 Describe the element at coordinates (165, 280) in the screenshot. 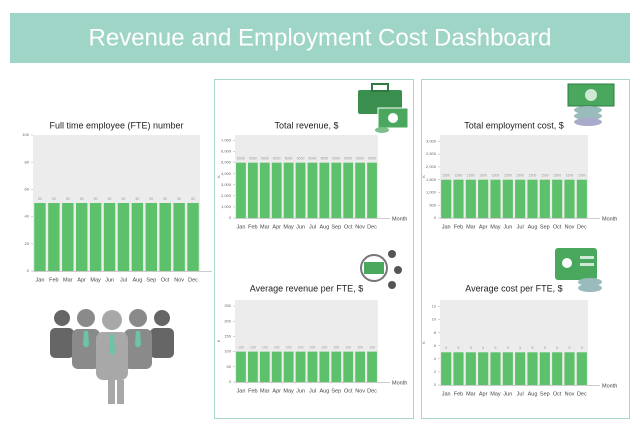

I see `x-tick-label: Oct` at that location.